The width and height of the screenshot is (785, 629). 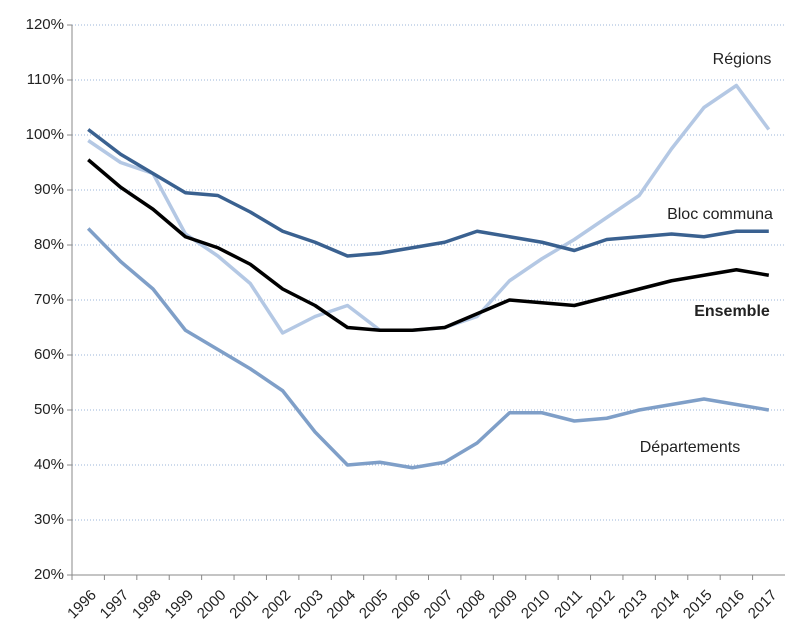 I want to click on y-tick-label: 120%, so click(x=45, y=24).